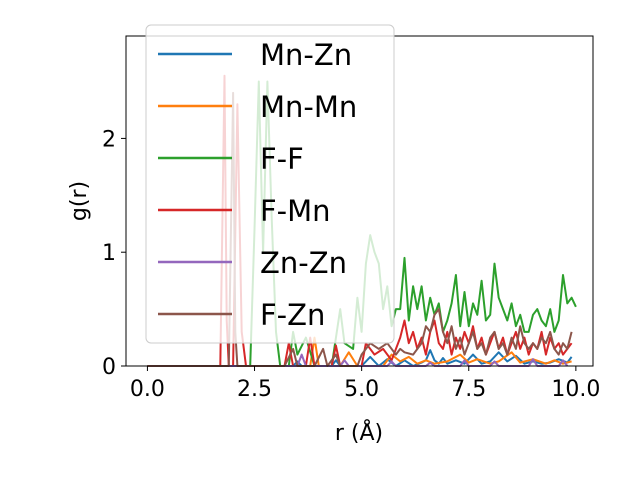 This screenshot has width=640, height=480. I want to click on x-tick-label: 0.0, so click(147, 389).